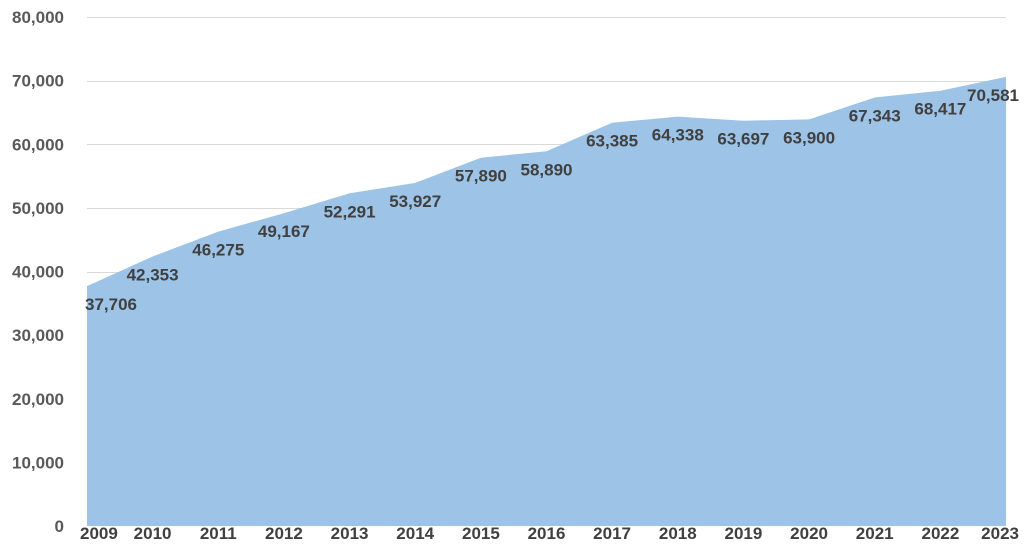 This screenshot has height=547, width=1025. I want to click on x-tick-label: 2022, so click(940, 533).